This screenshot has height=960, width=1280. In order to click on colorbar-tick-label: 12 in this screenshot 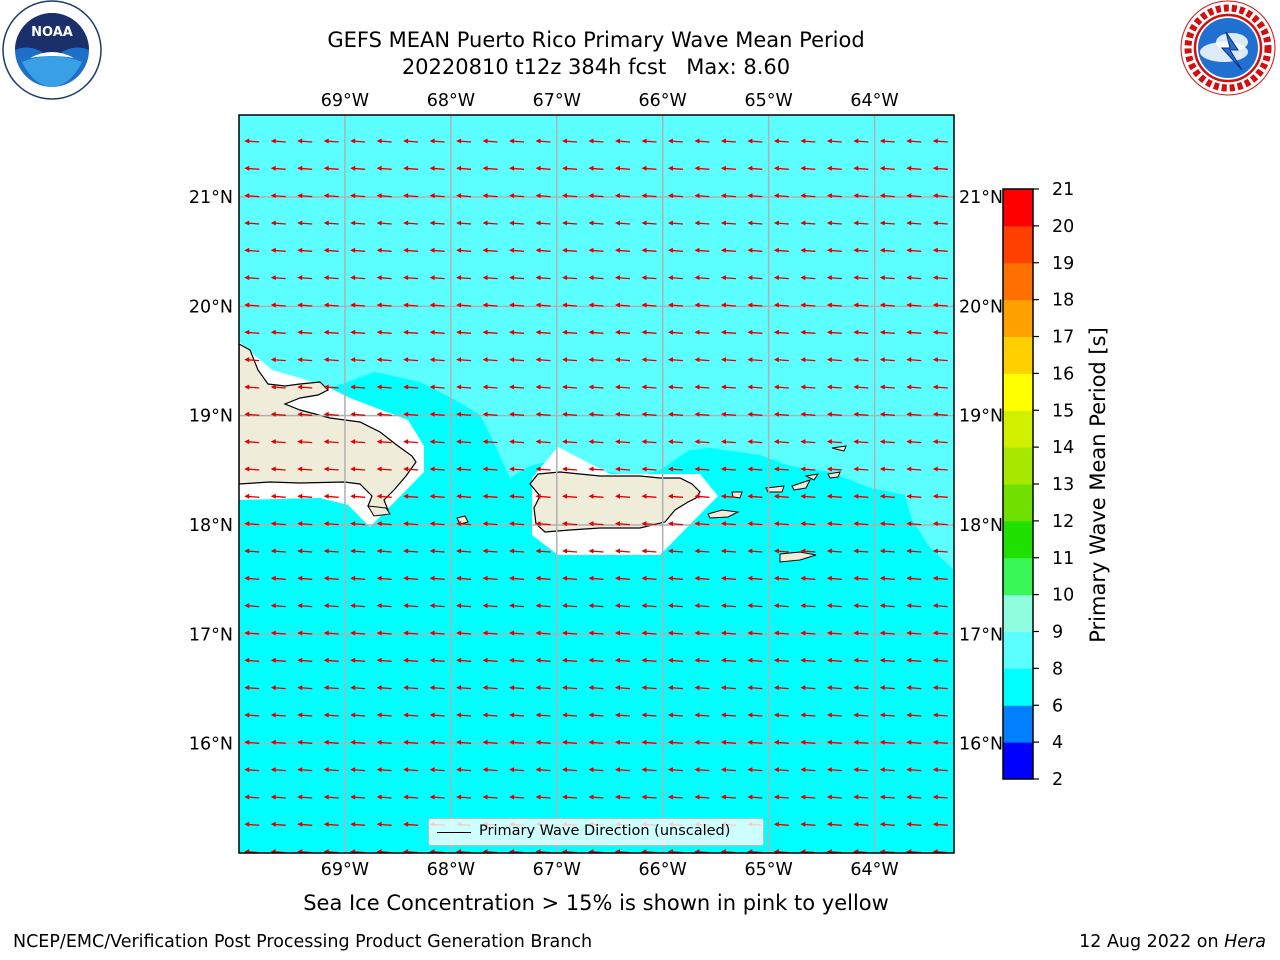, I will do `click(1063, 522)`.